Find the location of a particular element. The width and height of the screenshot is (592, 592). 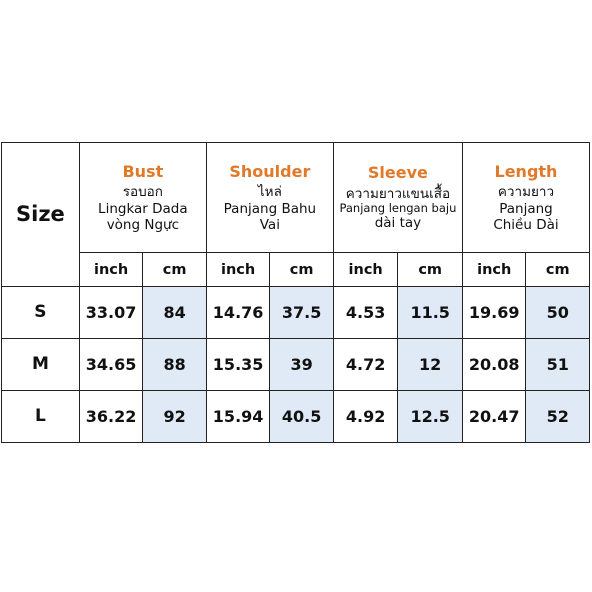

value: 20.08 is located at coordinates (494, 364).